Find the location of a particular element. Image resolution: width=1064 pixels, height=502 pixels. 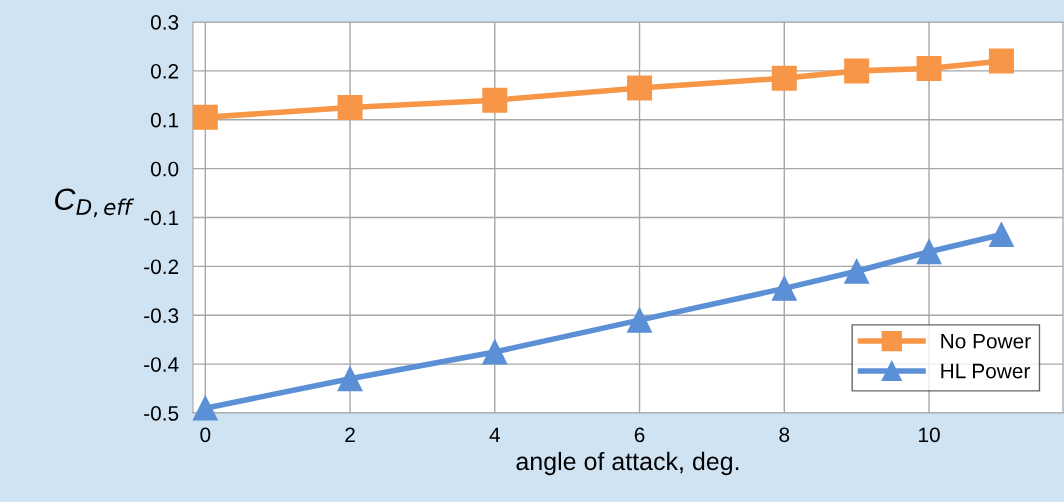

y-tick-label: -0.5 is located at coordinates (161, 413).